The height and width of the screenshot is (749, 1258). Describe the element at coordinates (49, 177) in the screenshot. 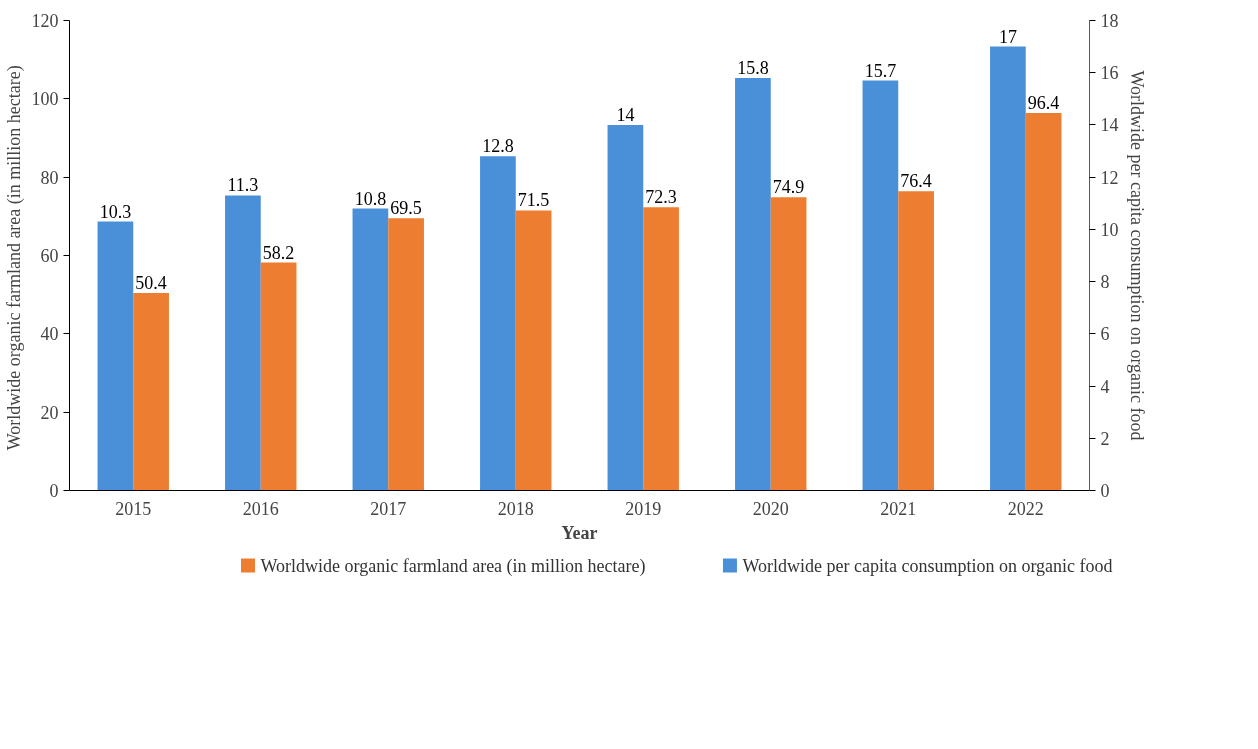

I see `y-tick-label: 80` at that location.